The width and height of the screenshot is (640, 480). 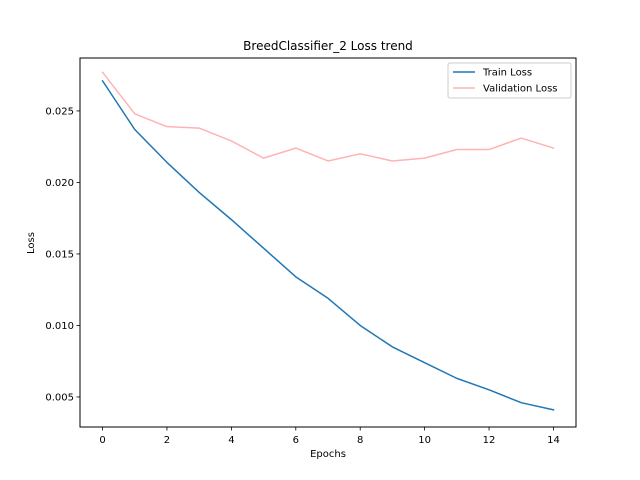 I want to click on x-tick-label: 6, so click(x=296, y=440).